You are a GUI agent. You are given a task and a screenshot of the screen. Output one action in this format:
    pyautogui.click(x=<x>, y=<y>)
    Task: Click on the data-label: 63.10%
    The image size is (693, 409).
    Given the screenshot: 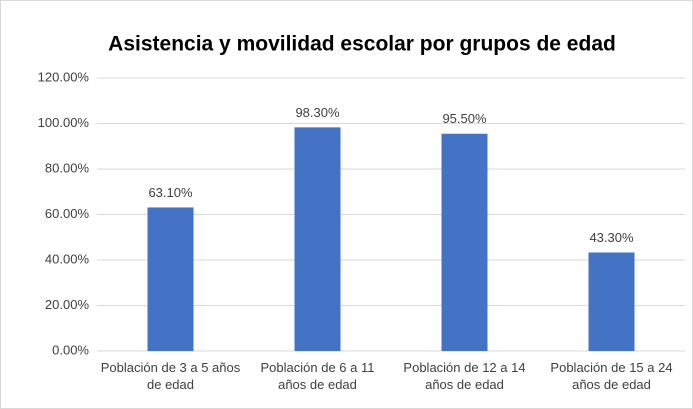 What is the action you would take?
    pyautogui.click(x=170, y=192)
    